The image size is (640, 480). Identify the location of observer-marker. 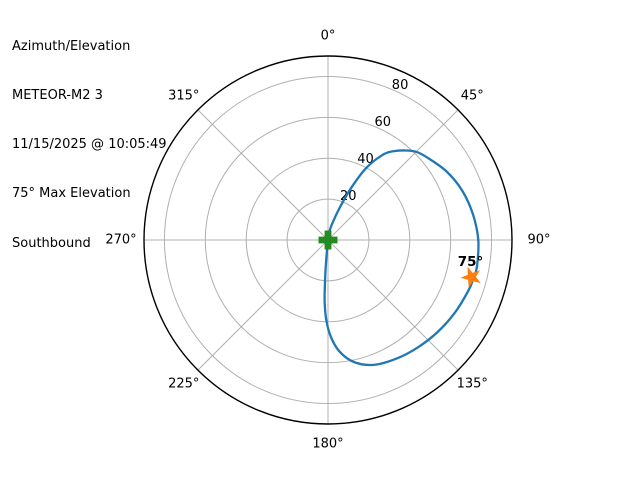
(328, 240).